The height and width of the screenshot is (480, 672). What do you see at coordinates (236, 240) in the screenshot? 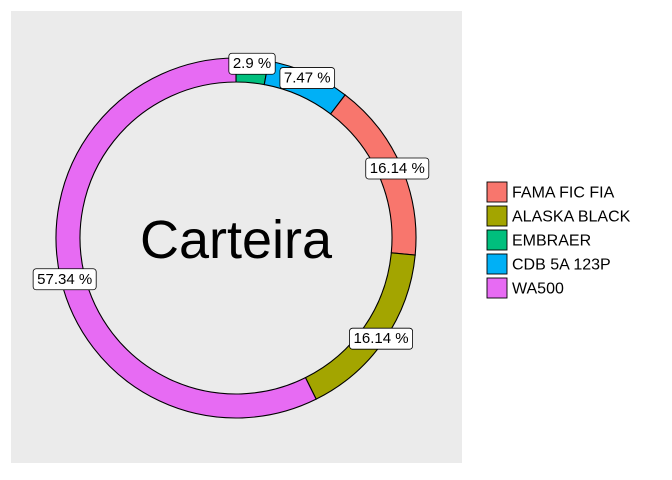
I see `center-label: Carteira` at bounding box center [236, 240].